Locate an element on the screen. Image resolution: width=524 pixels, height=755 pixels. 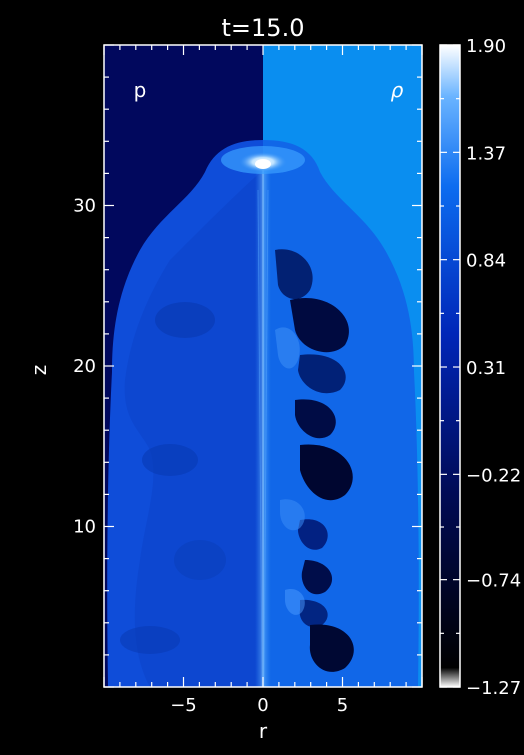
colorbar-tick-label: −1.27 is located at coordinates (493, 688).